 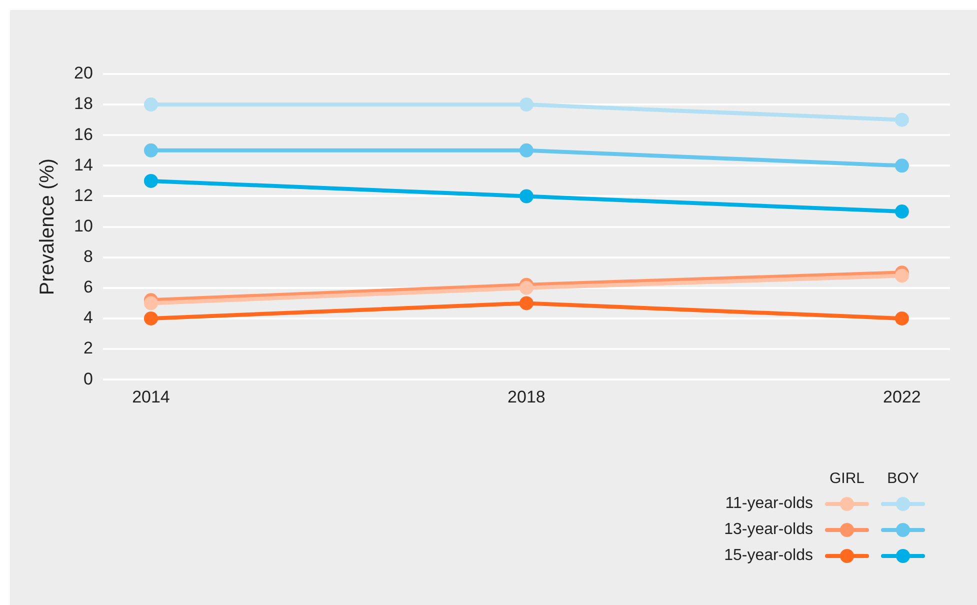 What do you see at coordinates (83, 226) in the screenshot?
I see `y-tick-label: 10` at bounding box center [83, 226].